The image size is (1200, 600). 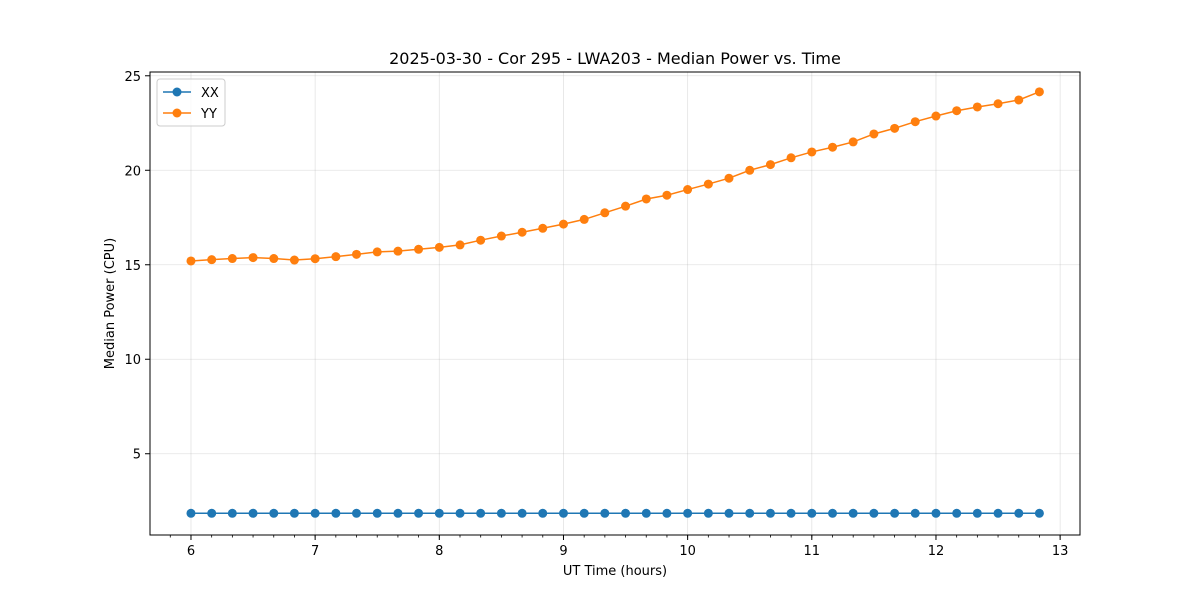 What do you see at coordinates (936, 551) in the screenshot?
I see `x-tick-label: 12` at bounding box center [936, 551].